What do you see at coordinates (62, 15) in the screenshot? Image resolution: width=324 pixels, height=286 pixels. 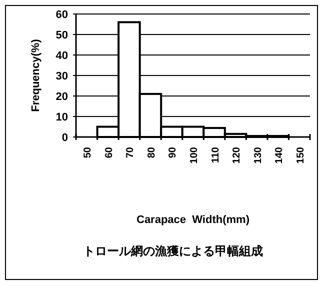 I see `y-tick-label: 60` at bounding box center [62, 15].